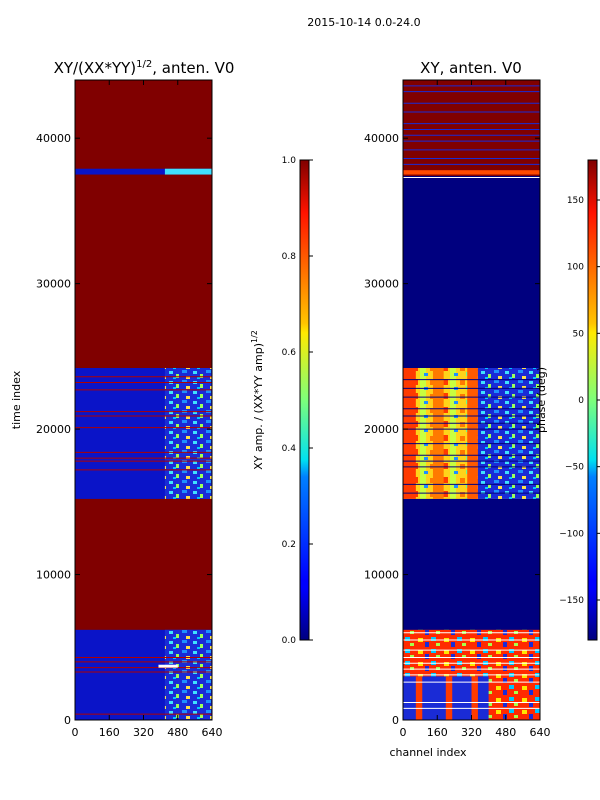  Describe the element at coordinates (289, 545) in the screenshot. I see `colorbar-tick-label: 0.2` at that location.